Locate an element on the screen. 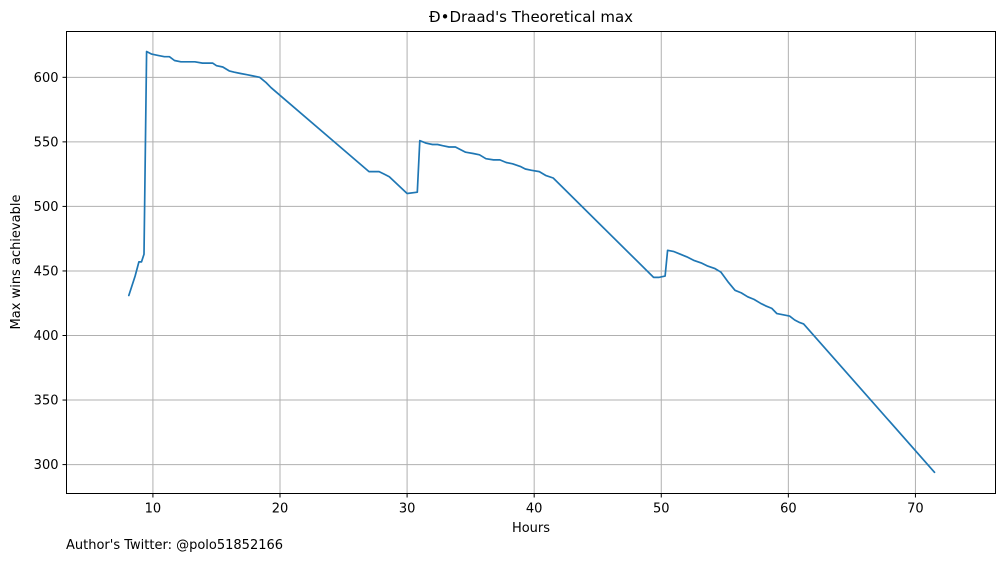 This screenshot has width=1005, height=562. y-tick-label: 400 is located at coordinates (46, 336).